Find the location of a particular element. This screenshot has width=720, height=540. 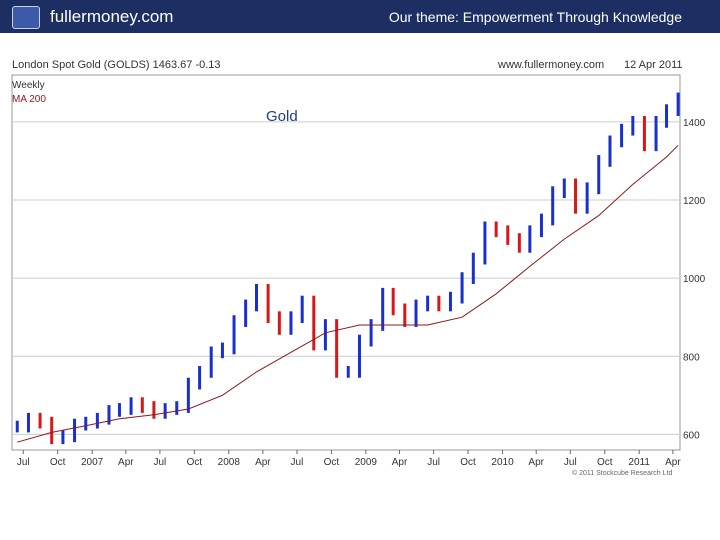

theme-text: Our theme: Empowerment Through Knowledge is located at coordinates (535, 17).